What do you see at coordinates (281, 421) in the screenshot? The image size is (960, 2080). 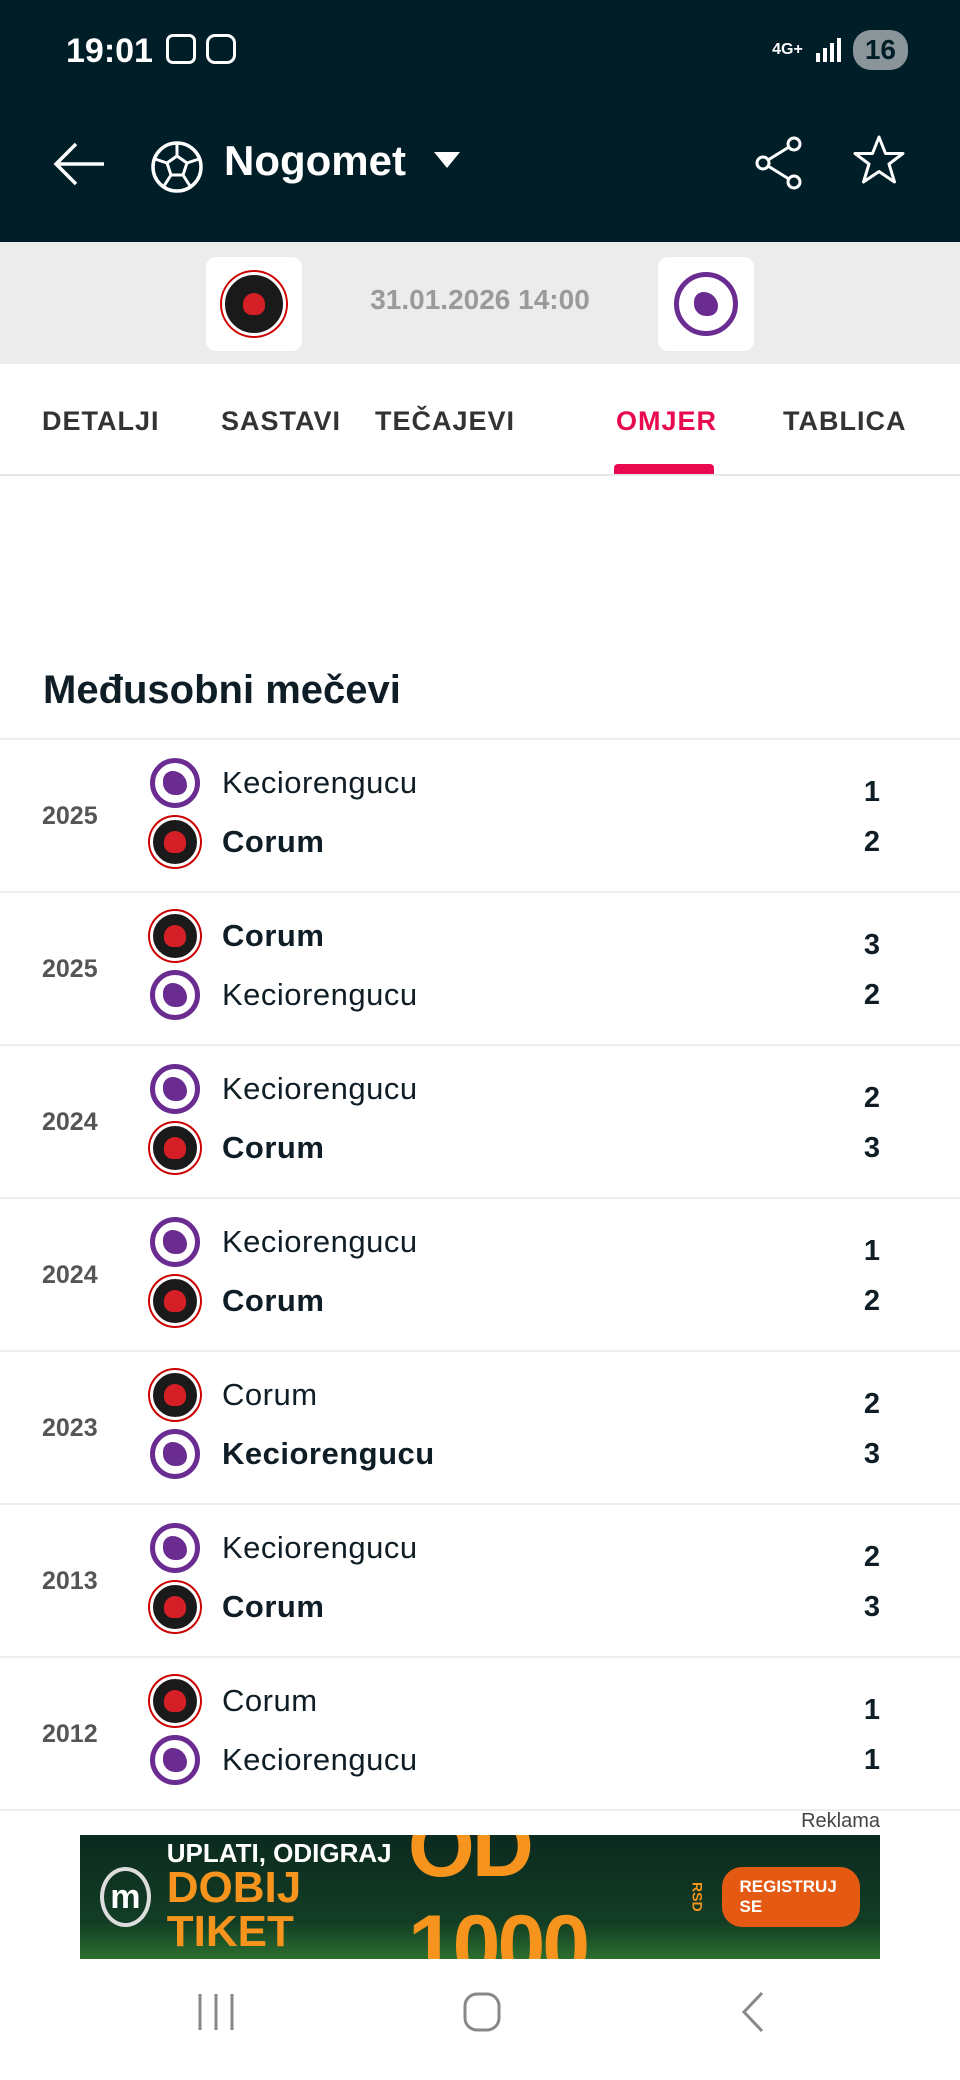 I see `tab-sastavi: SASTAVI` at bounding box center [281, 421].